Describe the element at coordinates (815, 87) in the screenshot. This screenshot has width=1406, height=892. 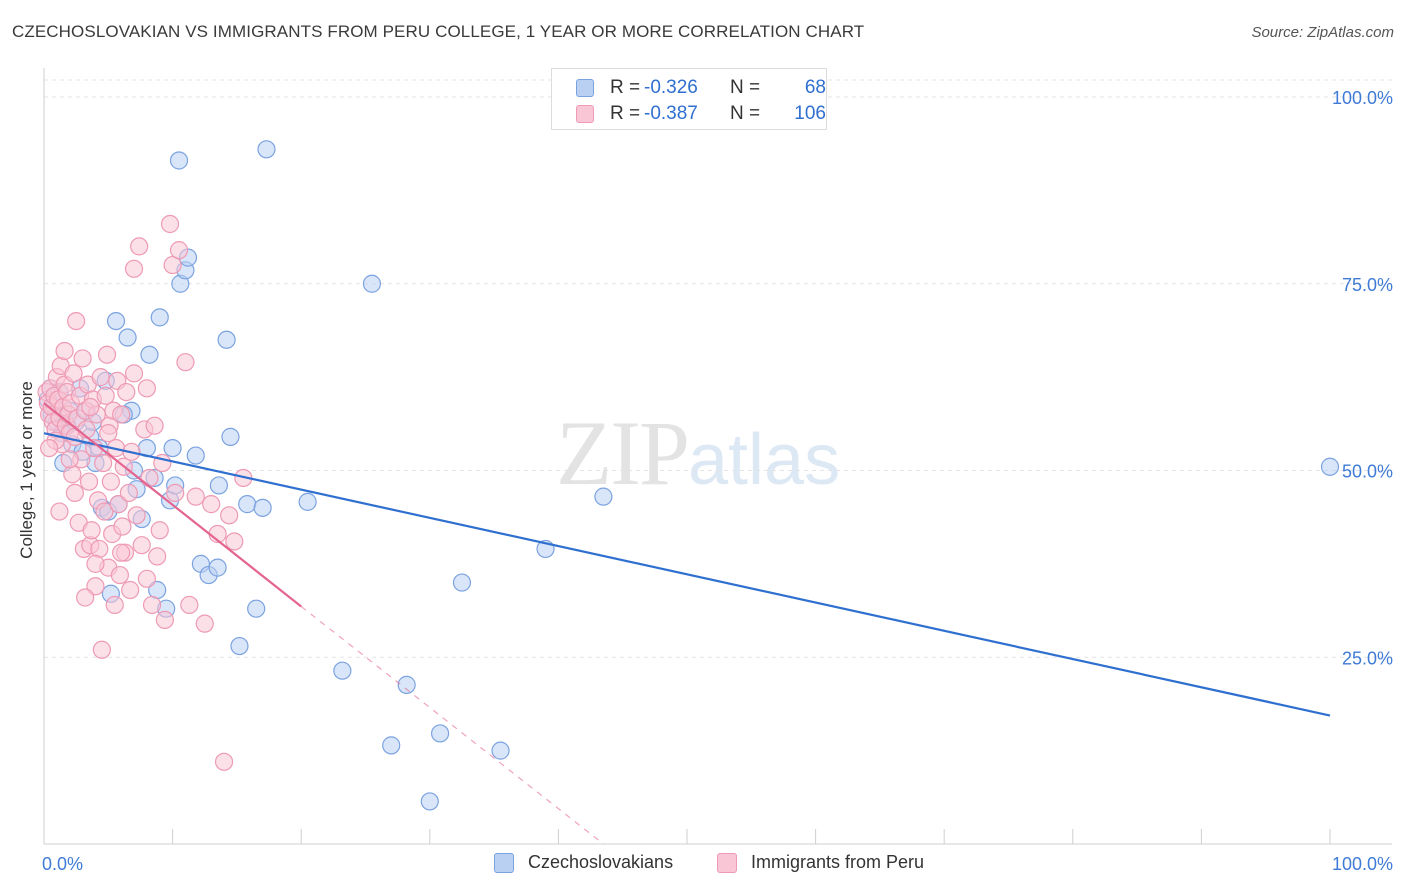
I see `legend-n-value: 68` at that location.